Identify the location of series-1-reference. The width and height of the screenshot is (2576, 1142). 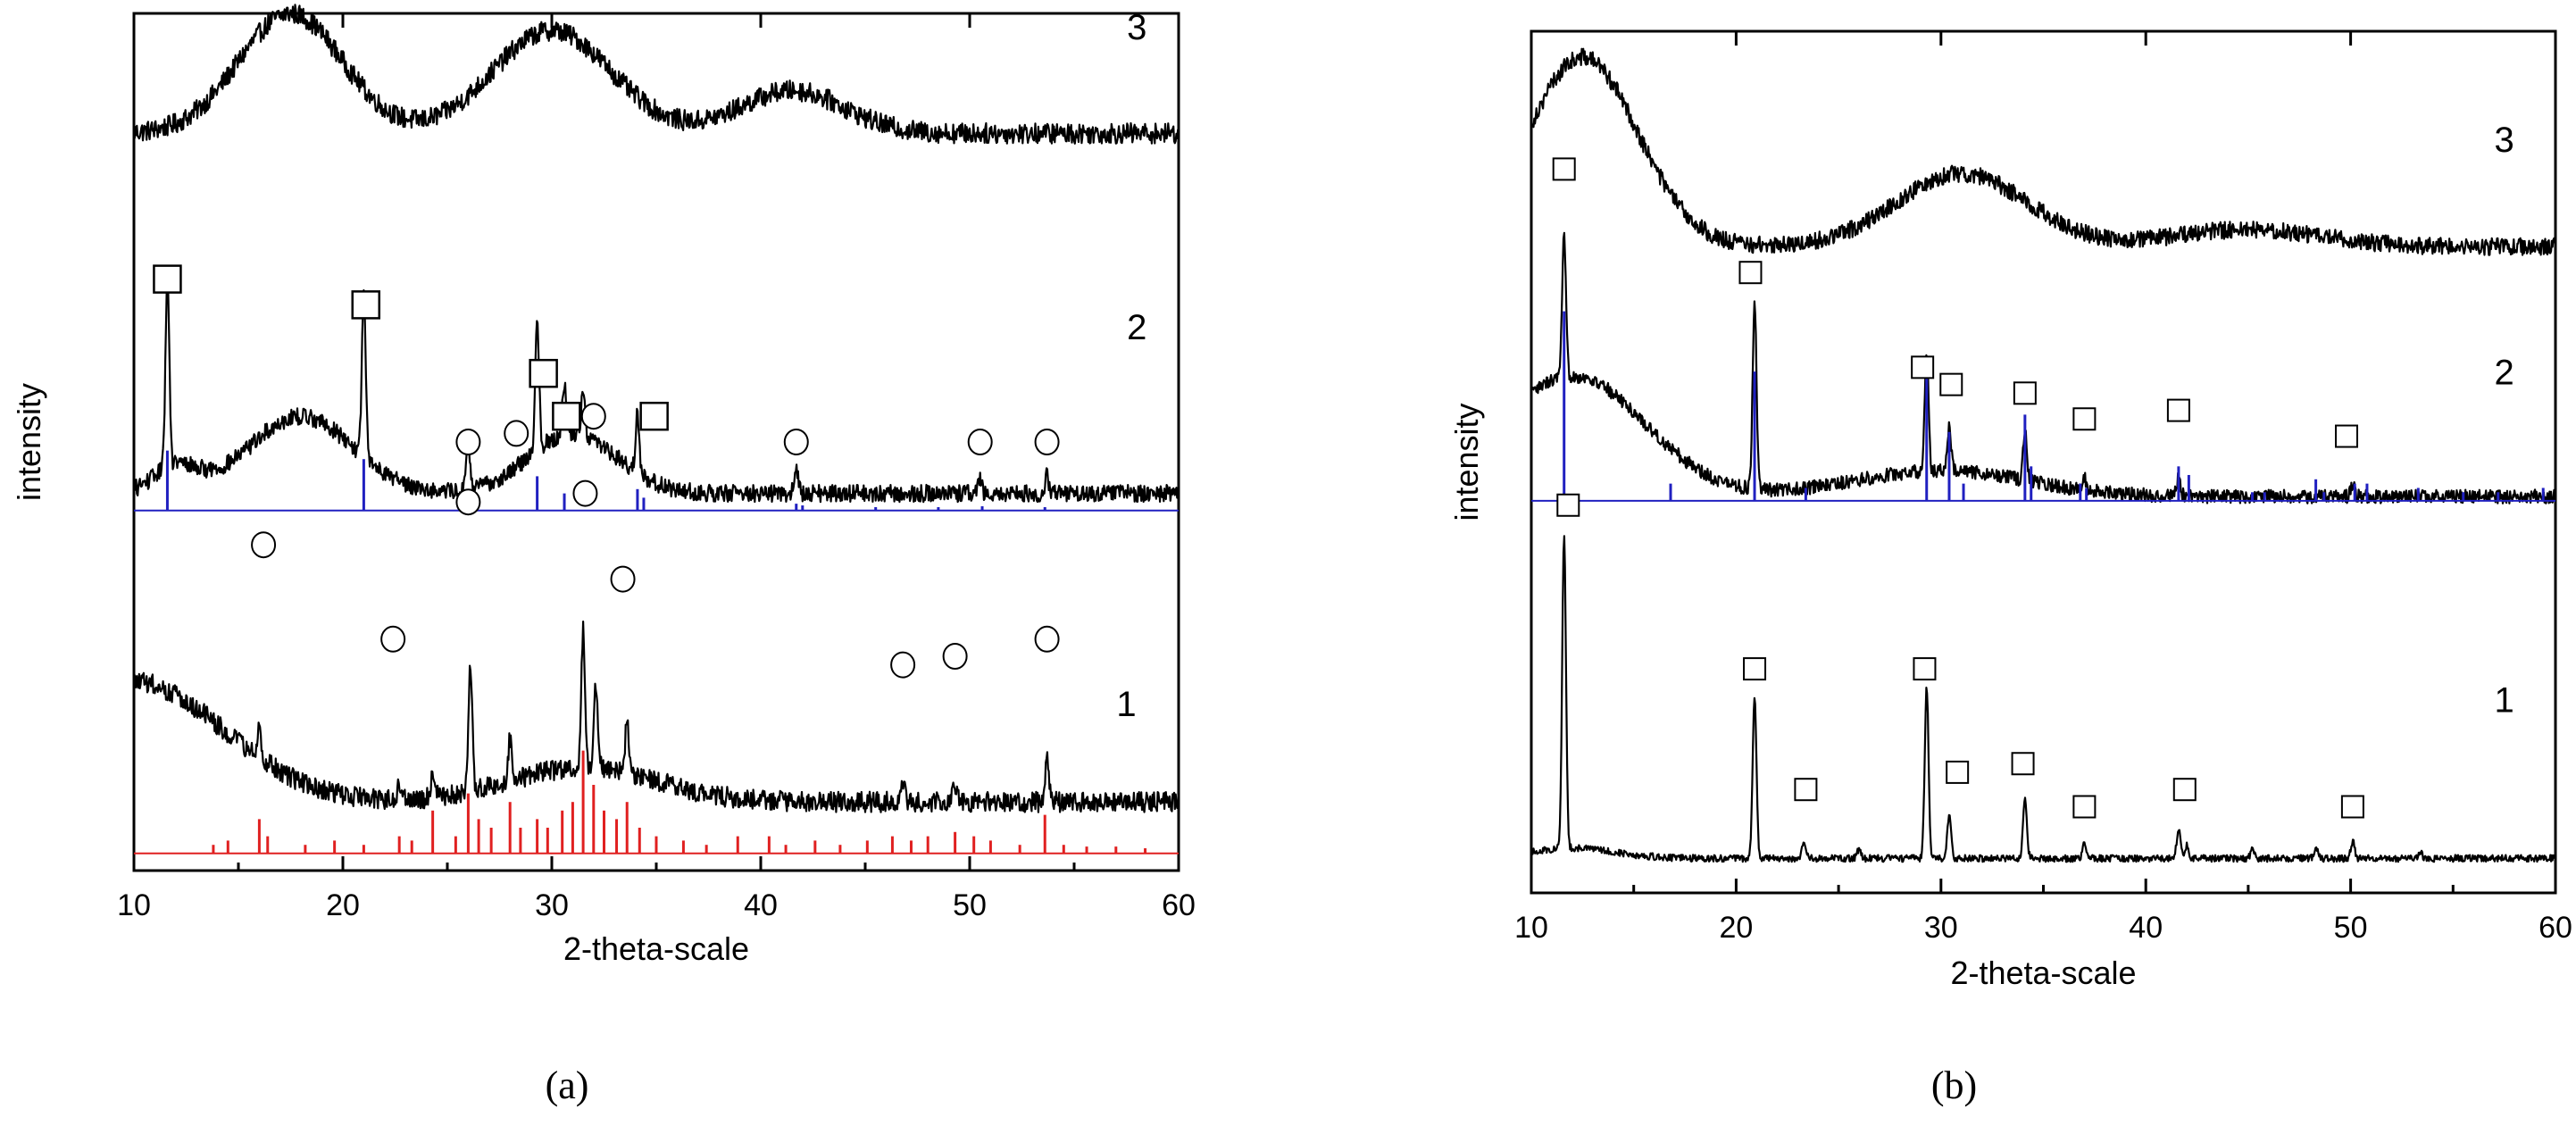
(656, 802).